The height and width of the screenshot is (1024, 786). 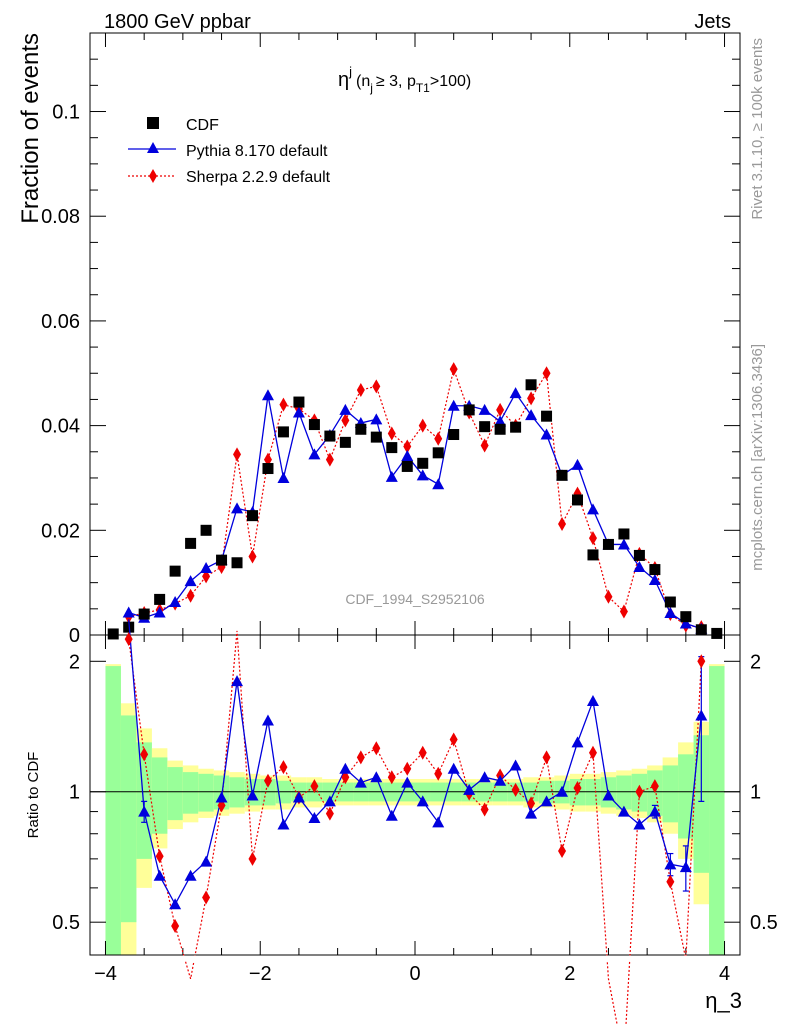 What do you see at coordinates (757, 129) in the screenshot?
I see `rivet-label: Rivet 3.1.10, ≥ 100k events` at bounding box center [757, 129].